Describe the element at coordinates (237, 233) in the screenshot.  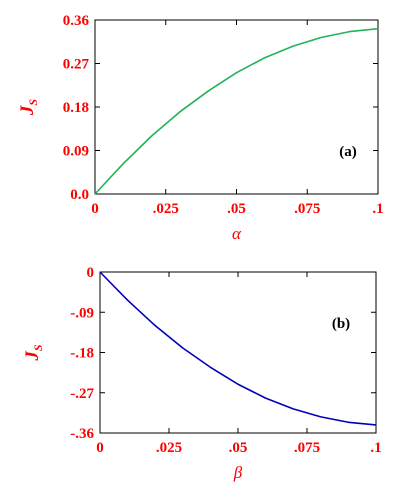
I see `x-axis-title: α` at that location.